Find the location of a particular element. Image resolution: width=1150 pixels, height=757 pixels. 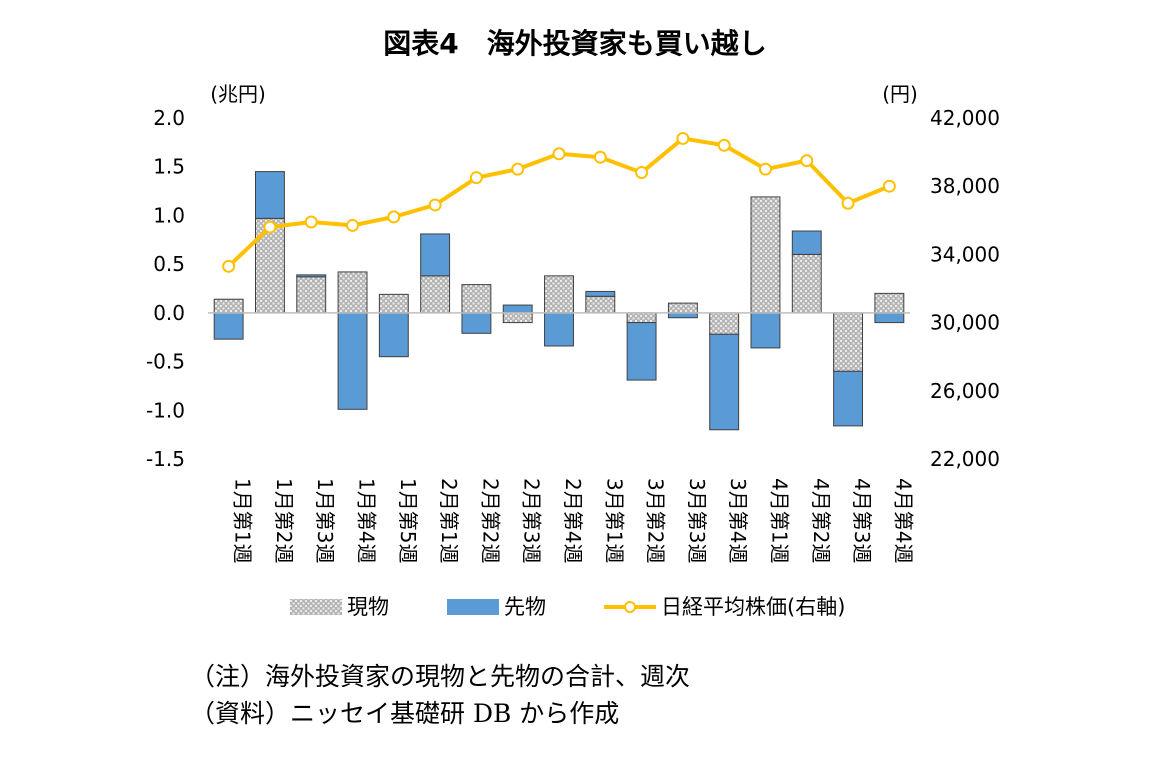

legend-label-nikkei: 日経平均株価(右軸) is located at coordinates (753, 607).